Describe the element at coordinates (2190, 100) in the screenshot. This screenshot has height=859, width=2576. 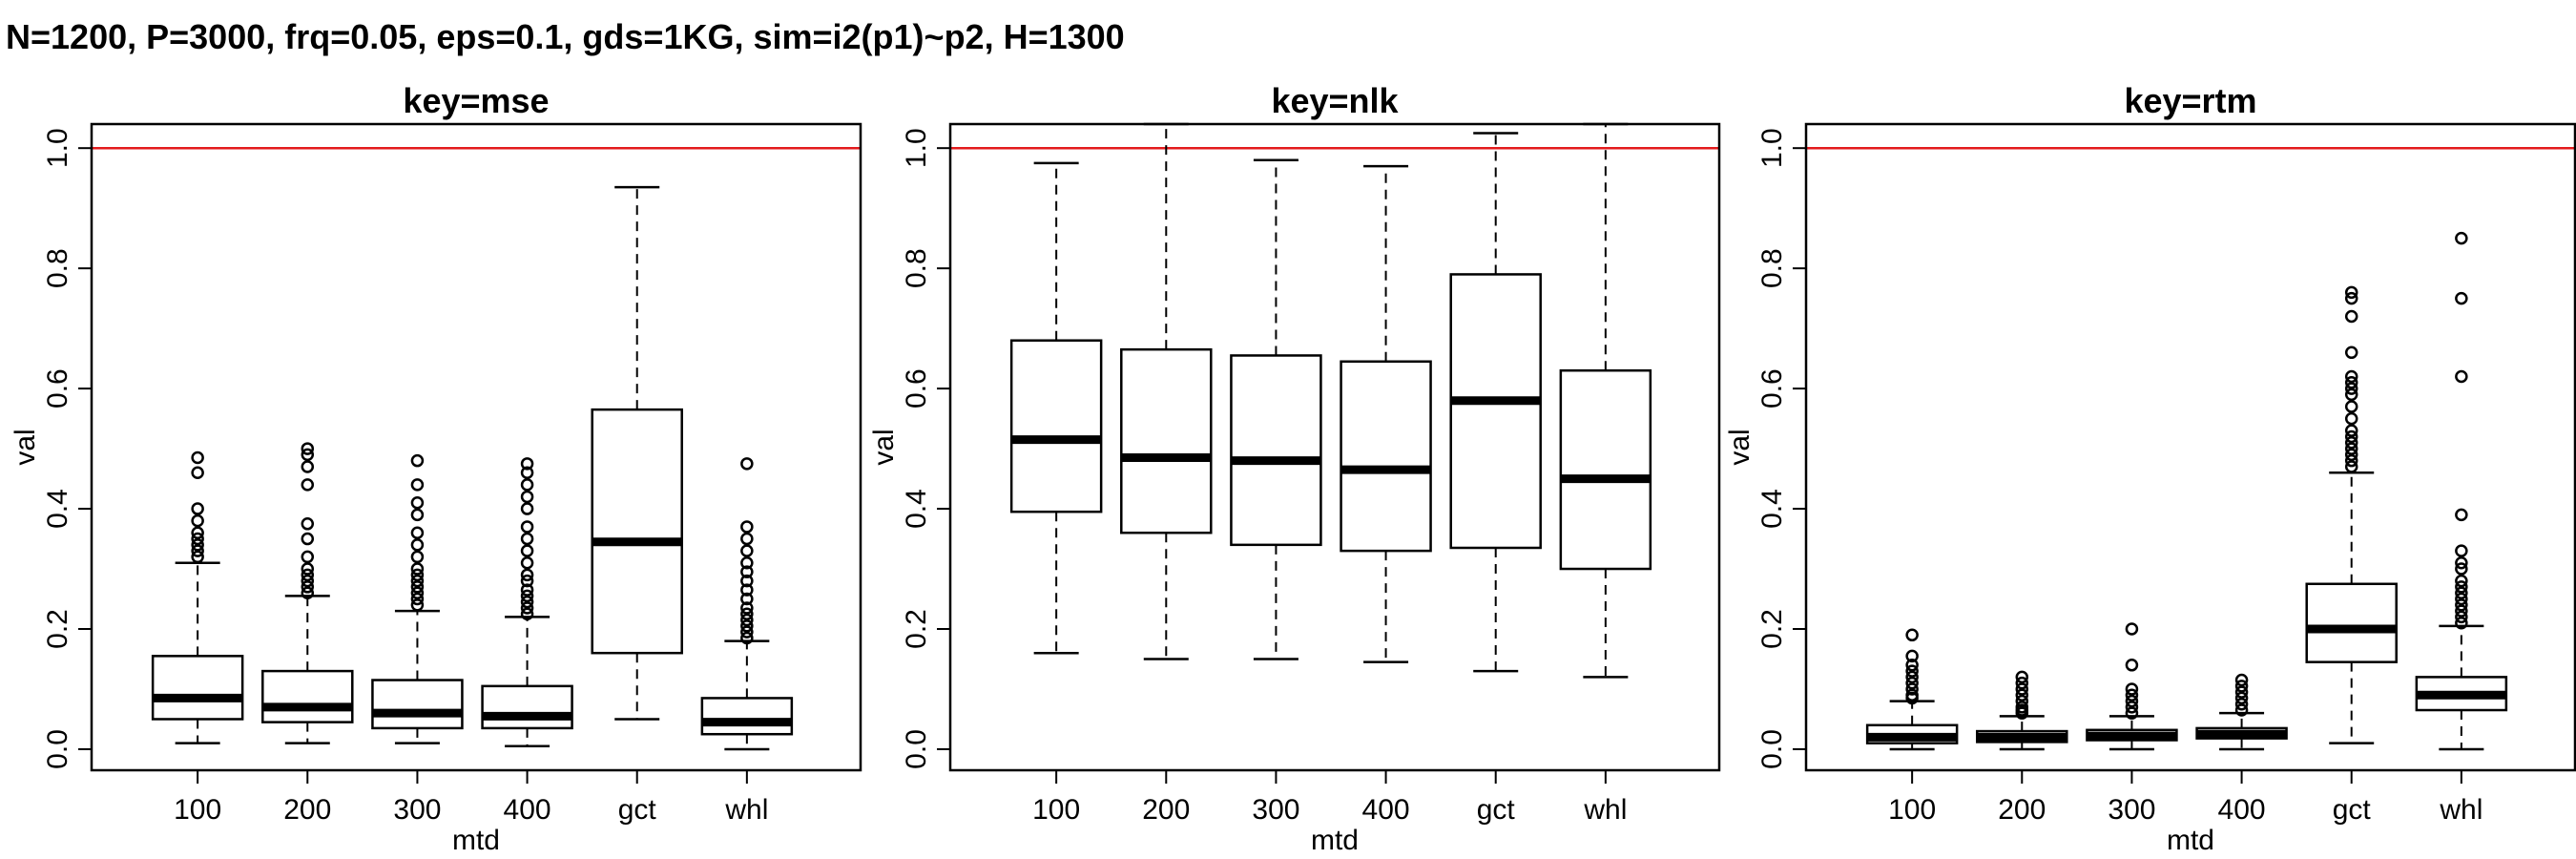
I see `panel-title: key=rtm` at that location.